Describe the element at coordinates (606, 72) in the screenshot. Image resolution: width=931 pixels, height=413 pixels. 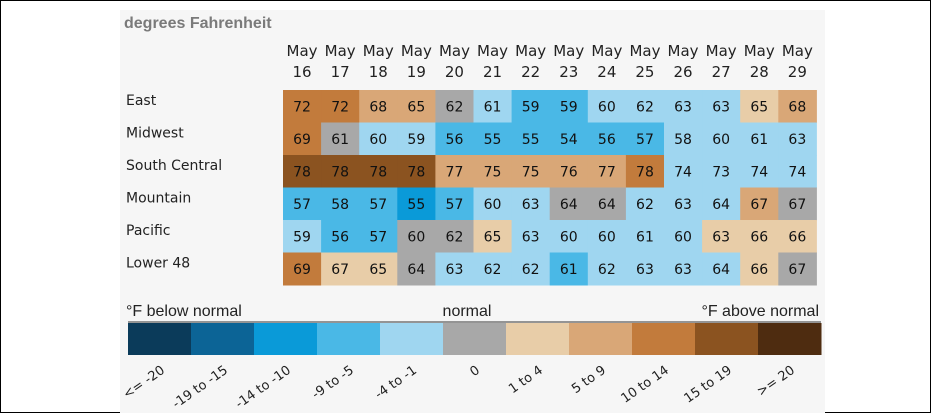
I see `column-header-day: 24` at that location.